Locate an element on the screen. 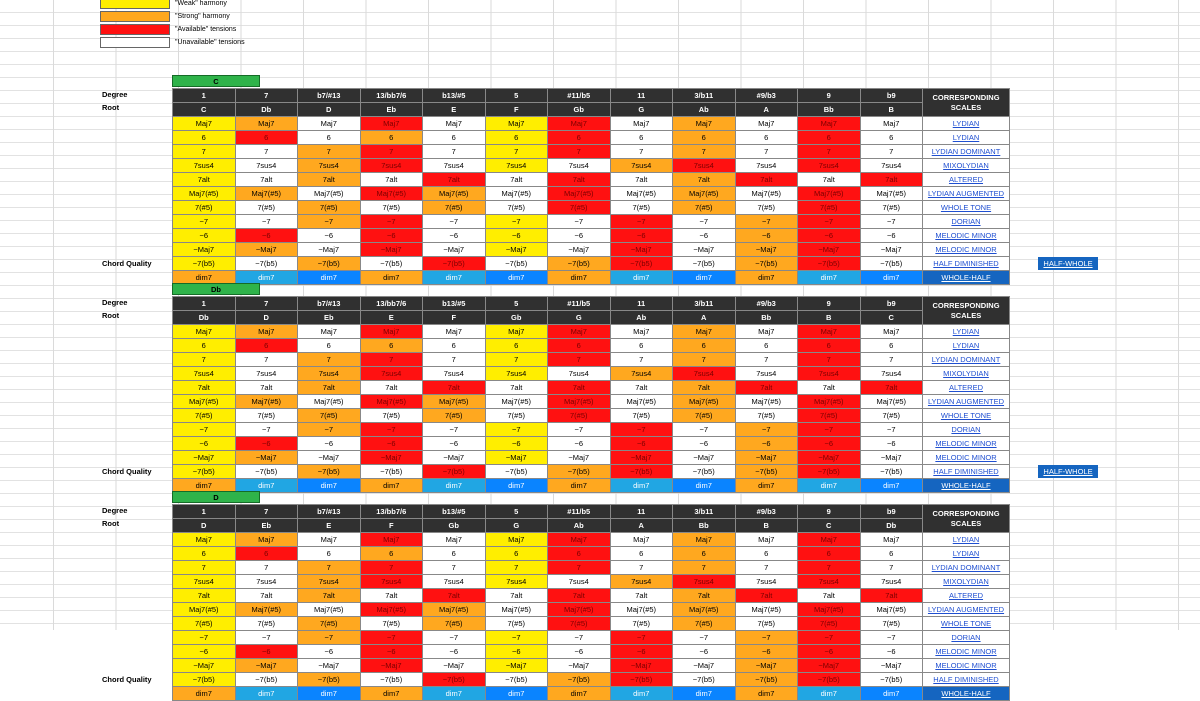 The width and height of the screenshot is (1200, 701). degree-cell: #11/b5 is located at coordinates (579, 511).